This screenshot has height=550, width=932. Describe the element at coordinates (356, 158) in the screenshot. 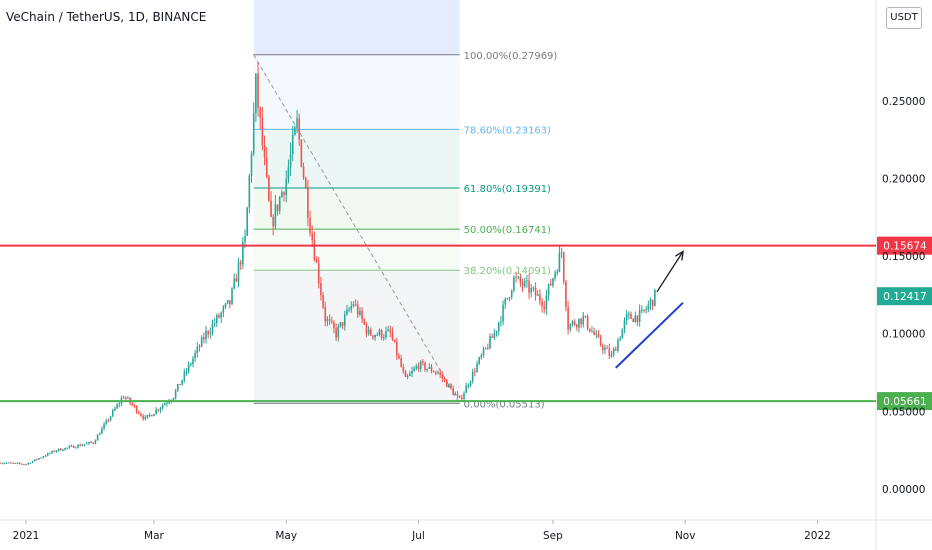

I see `fib-zone-band` at that location.